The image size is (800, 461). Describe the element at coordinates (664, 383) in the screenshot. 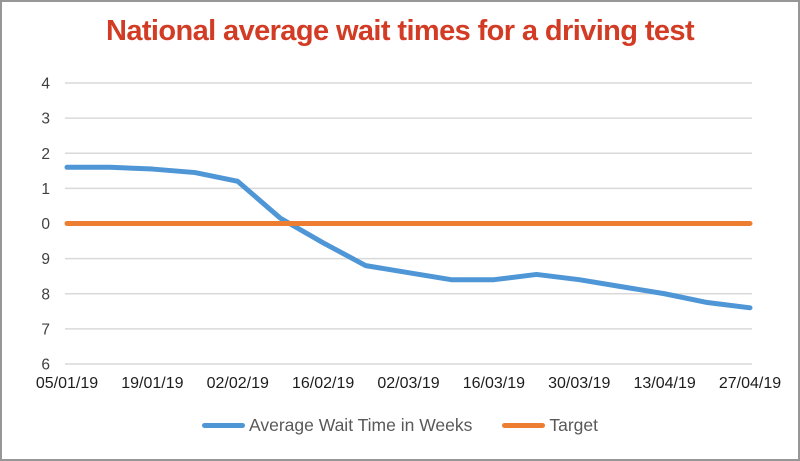

I see `svg-text: 13/04/19` at that location.